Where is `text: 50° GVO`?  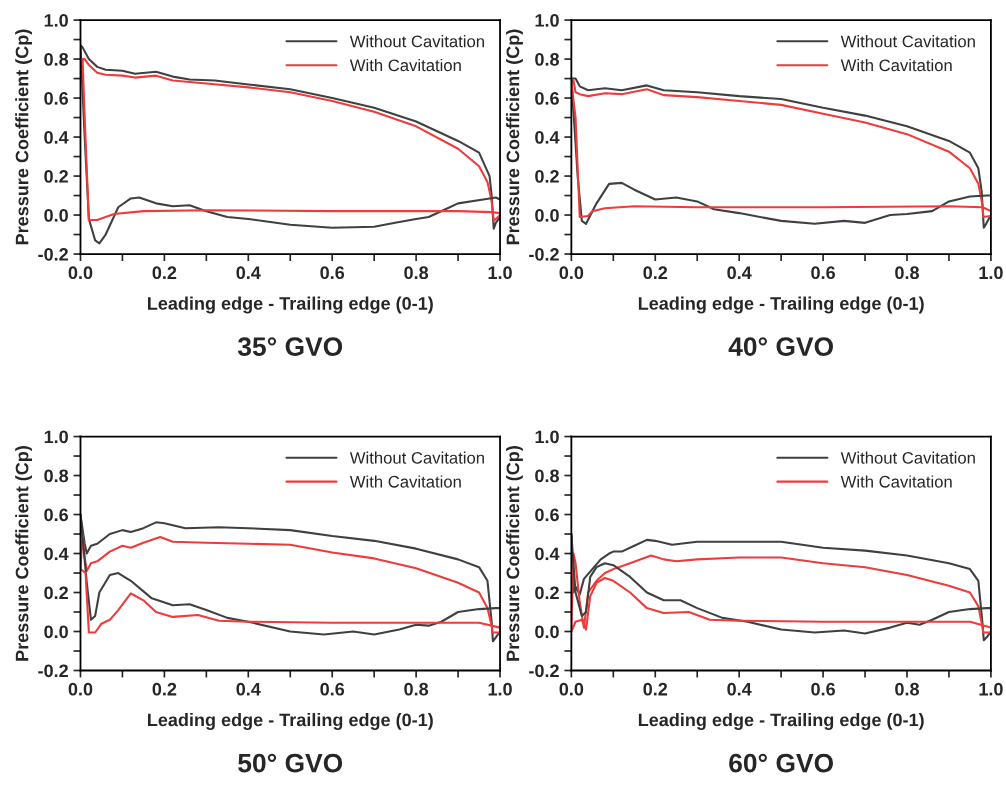 text: 50° GVO is located at coordinates (290, 763).